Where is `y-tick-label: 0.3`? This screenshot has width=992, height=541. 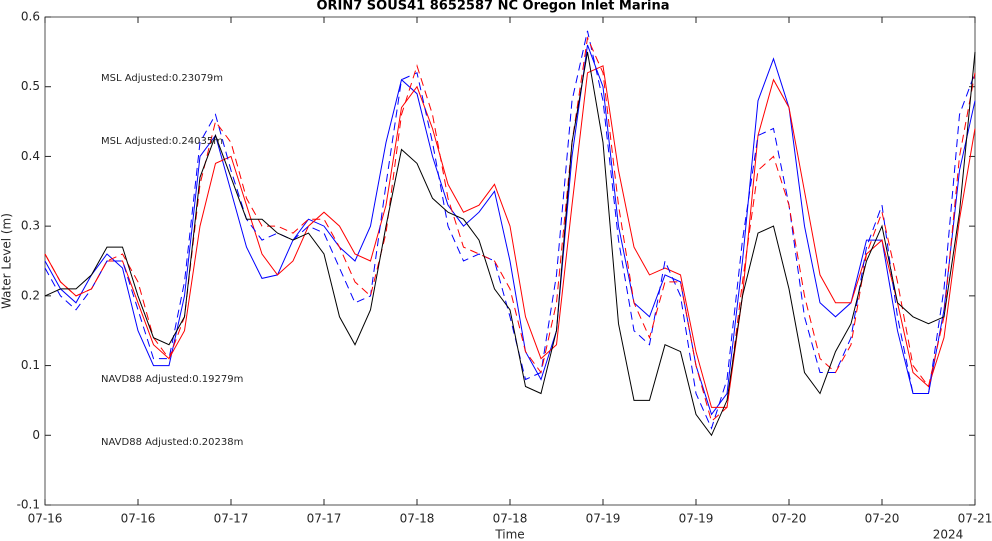
y-tick-label: 0.3 is located at coordinates (30, 226).